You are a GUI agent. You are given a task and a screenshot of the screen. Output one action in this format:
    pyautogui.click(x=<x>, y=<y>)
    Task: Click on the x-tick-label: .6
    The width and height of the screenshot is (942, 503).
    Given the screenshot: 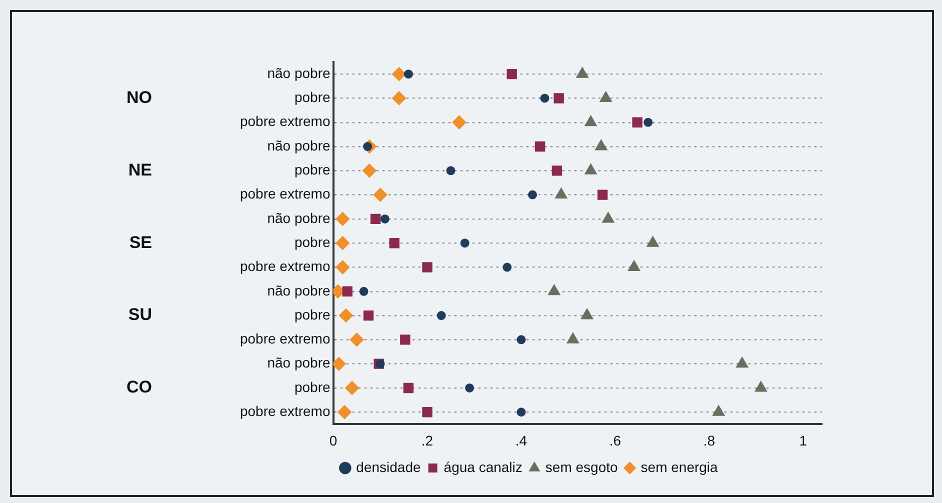 What is the action you would take?
    pyautogui.click(x=615, y=440)
    